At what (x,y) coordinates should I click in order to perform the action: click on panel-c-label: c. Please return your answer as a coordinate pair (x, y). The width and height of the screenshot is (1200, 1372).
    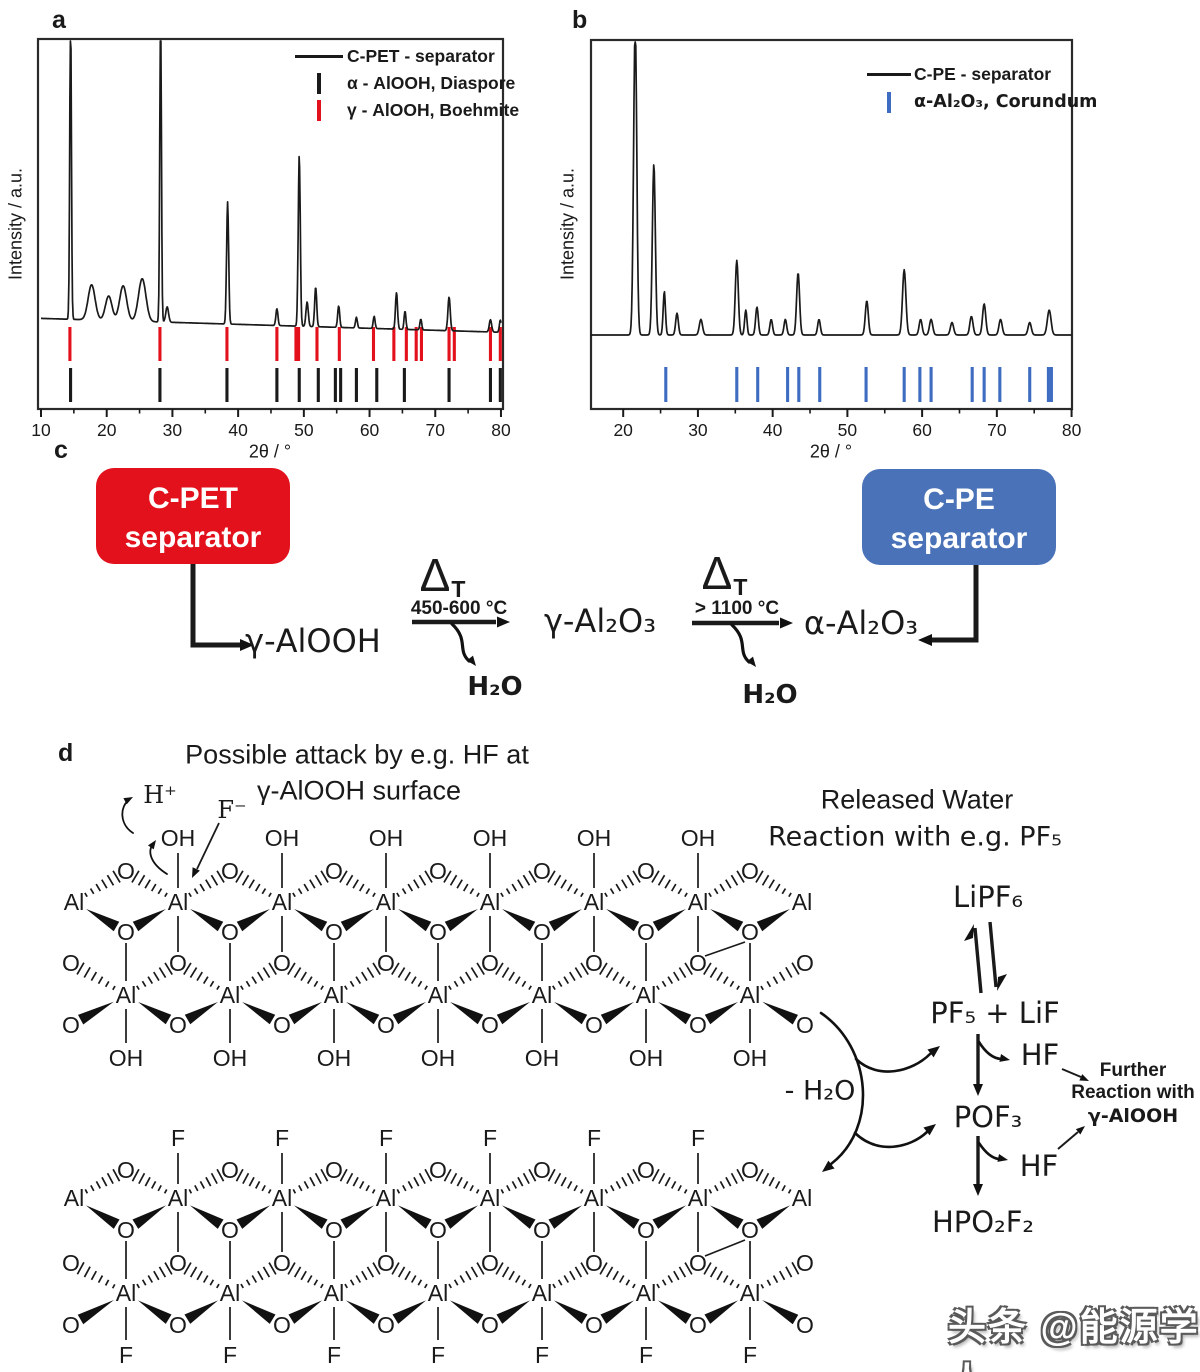
    Looking at the image, I should click on (61, 450).